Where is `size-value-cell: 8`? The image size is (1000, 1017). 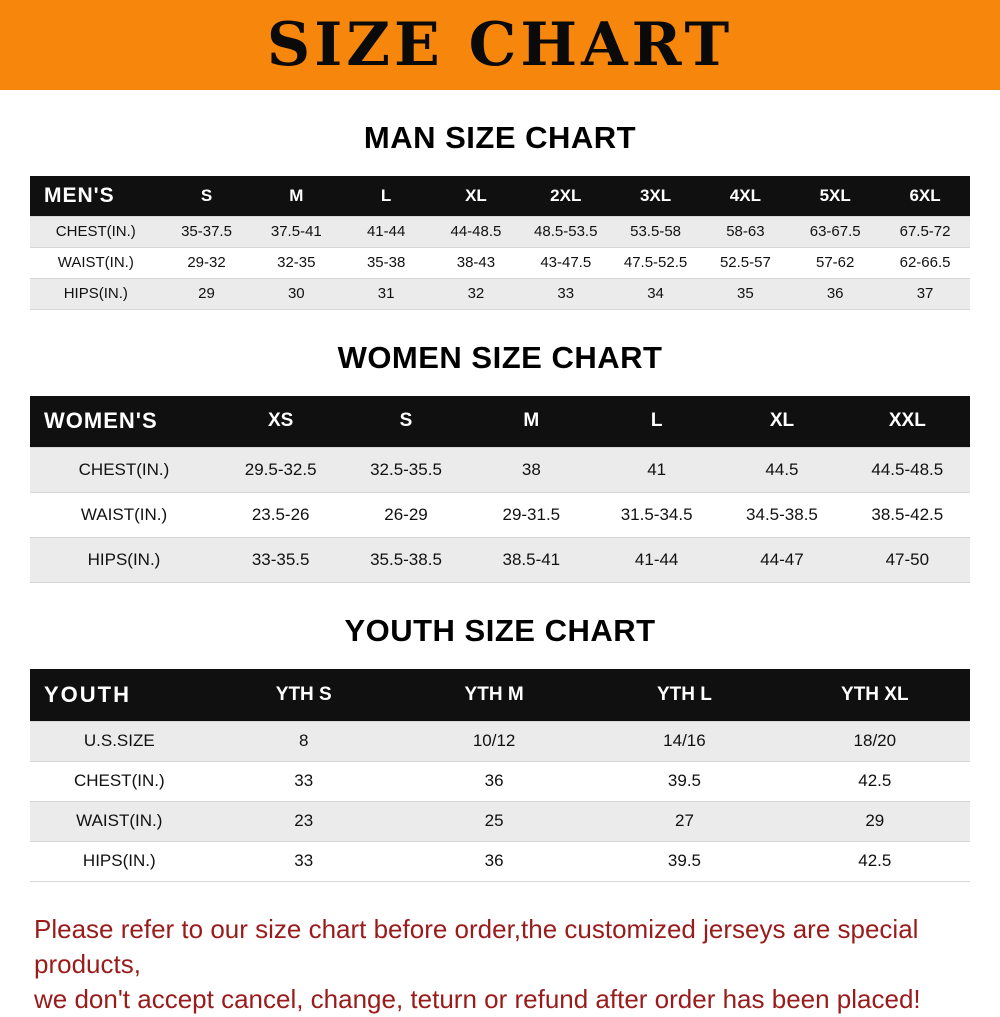 size-value-cell: 8 is located at coordinates (303, 740).